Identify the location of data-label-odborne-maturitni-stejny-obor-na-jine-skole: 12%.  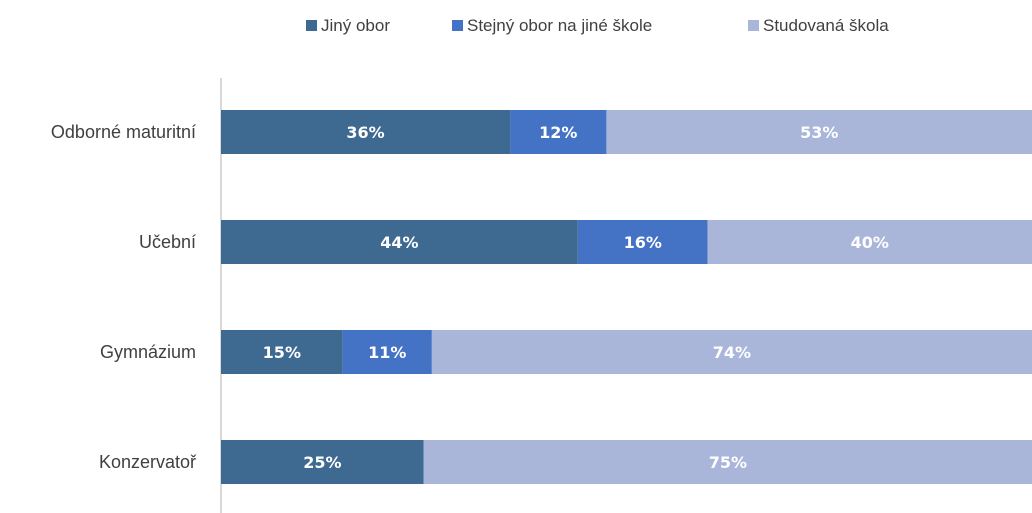
(558, 132).